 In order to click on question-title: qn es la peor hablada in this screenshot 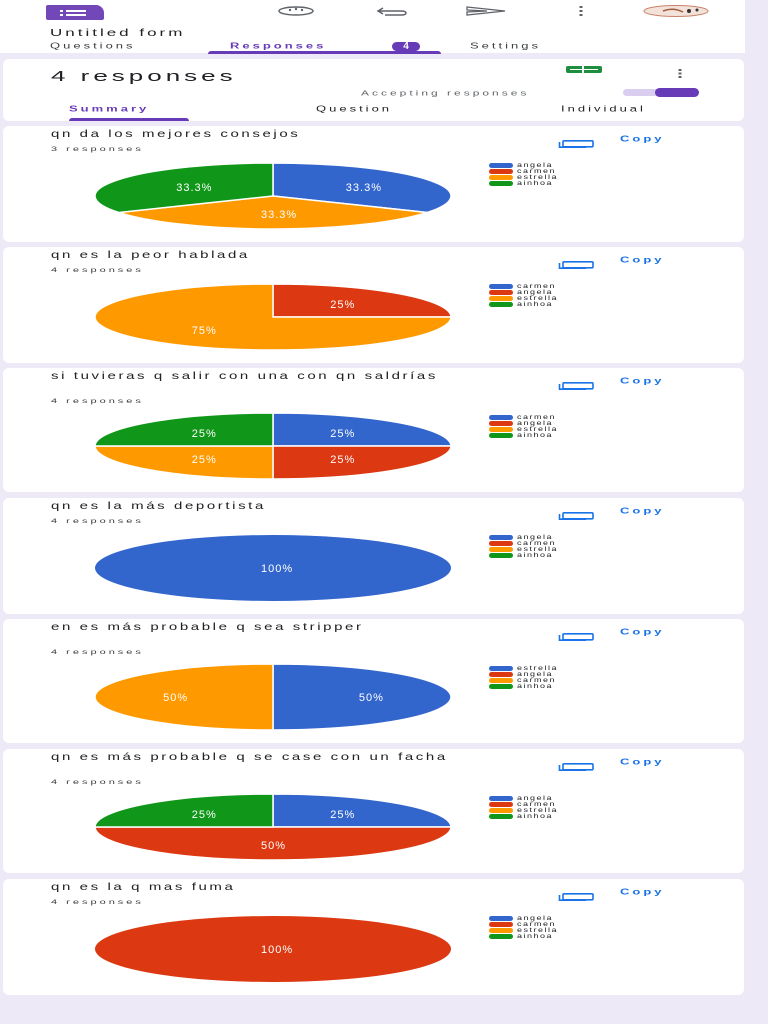, I will do `click(150, 254)`.